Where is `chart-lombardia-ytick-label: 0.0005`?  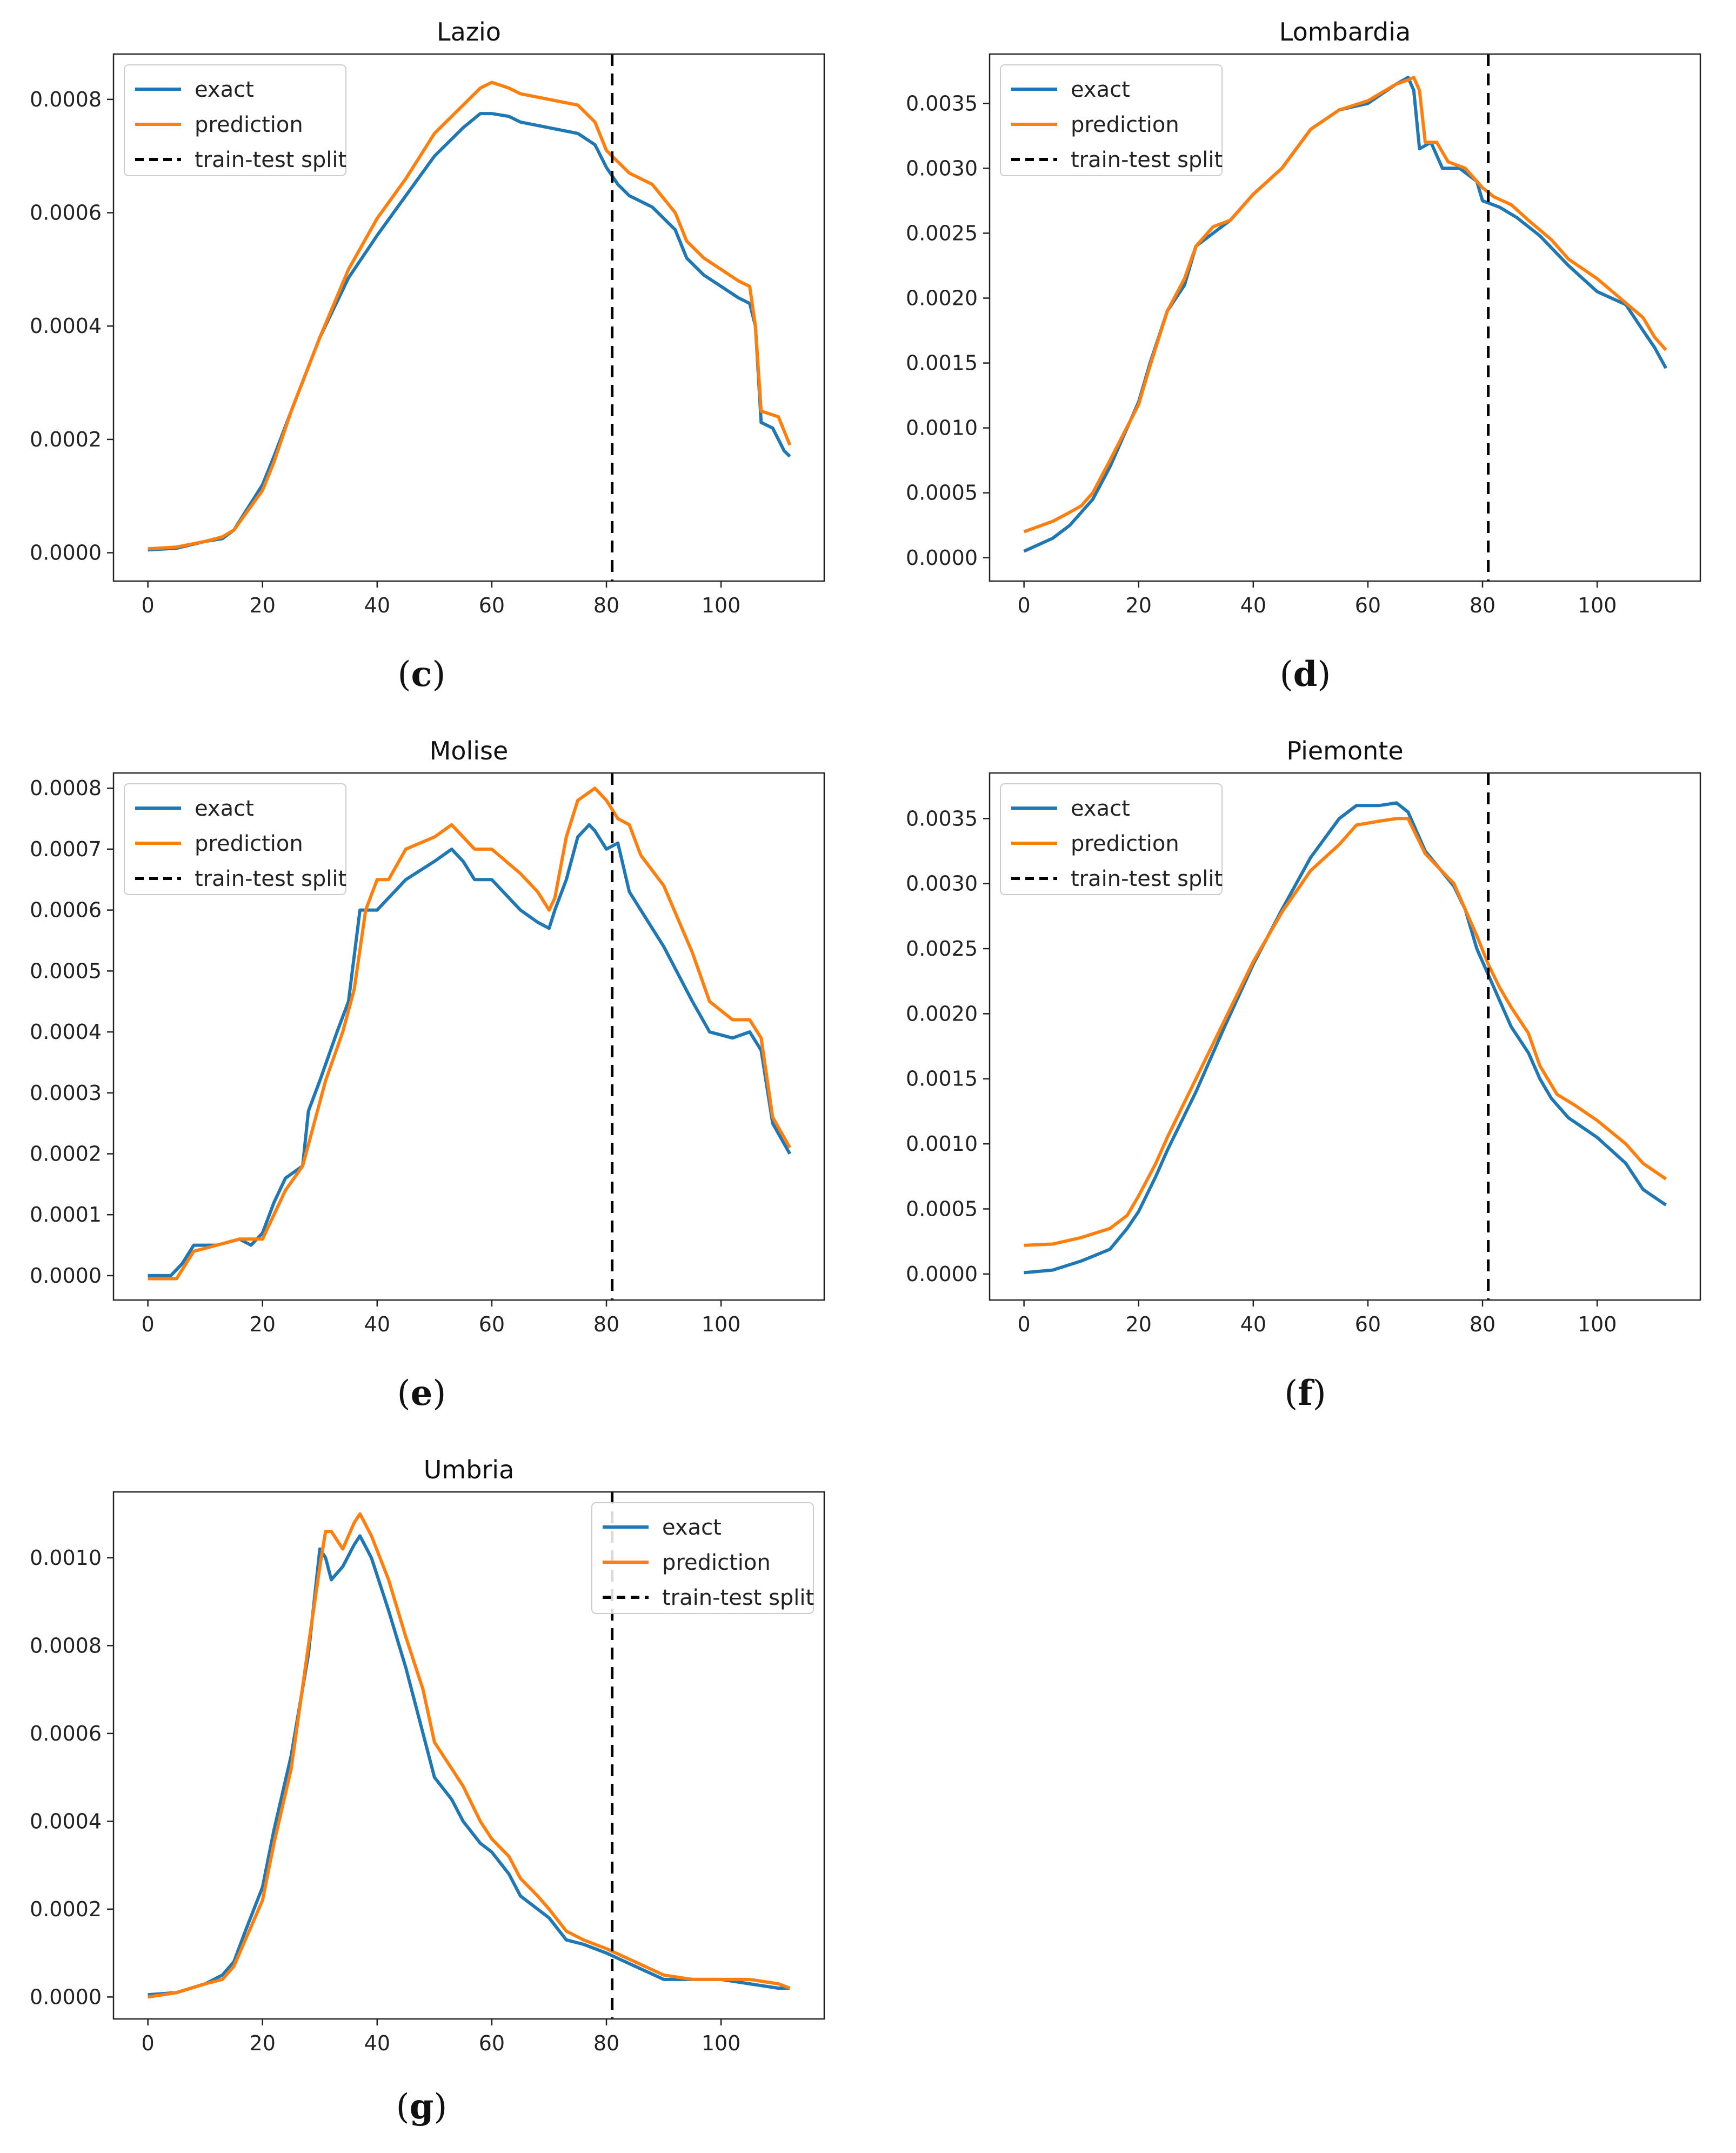
chart-lombardia-ytick-label: 0.0005 is located at coordinates (942, 493).